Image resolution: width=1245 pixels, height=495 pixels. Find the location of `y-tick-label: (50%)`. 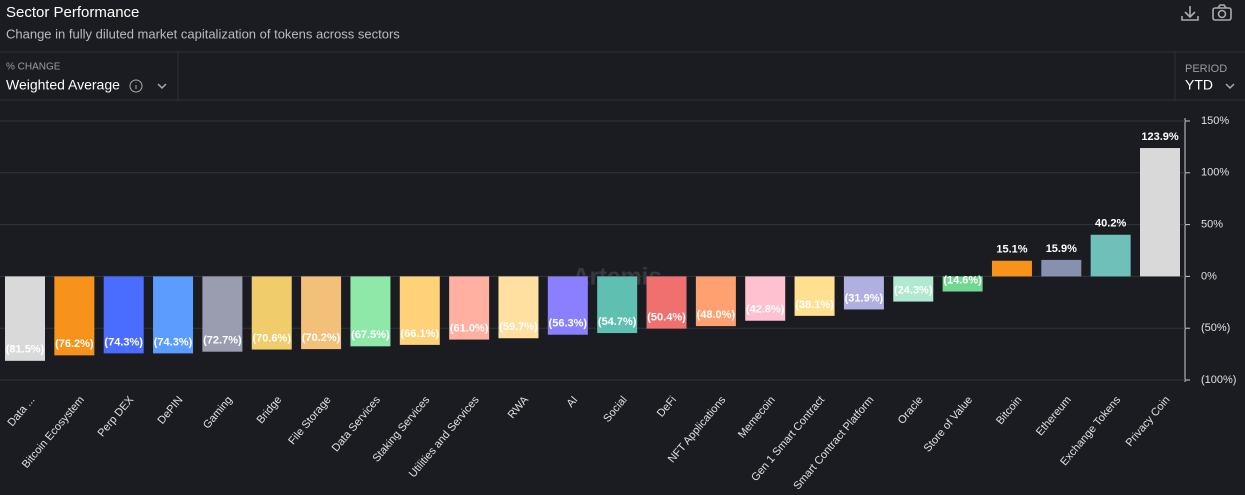

y-tick-label: (50%) is located at coordinates (1215, 328).